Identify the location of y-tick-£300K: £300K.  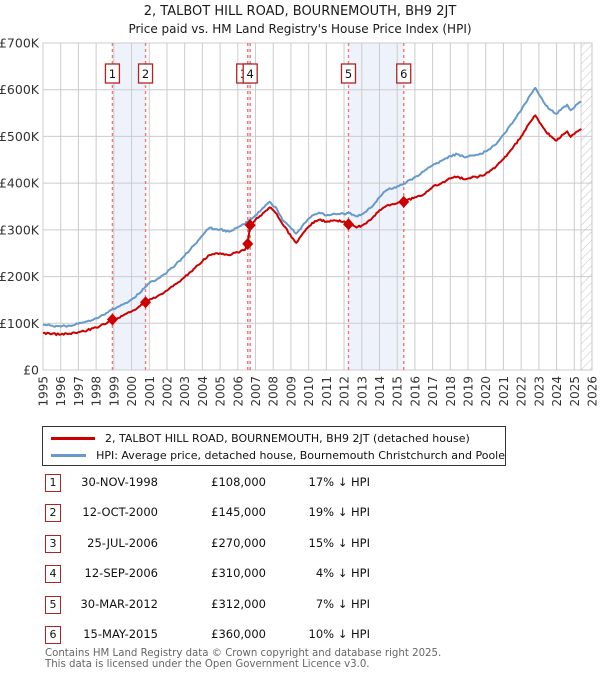
(20, 229).